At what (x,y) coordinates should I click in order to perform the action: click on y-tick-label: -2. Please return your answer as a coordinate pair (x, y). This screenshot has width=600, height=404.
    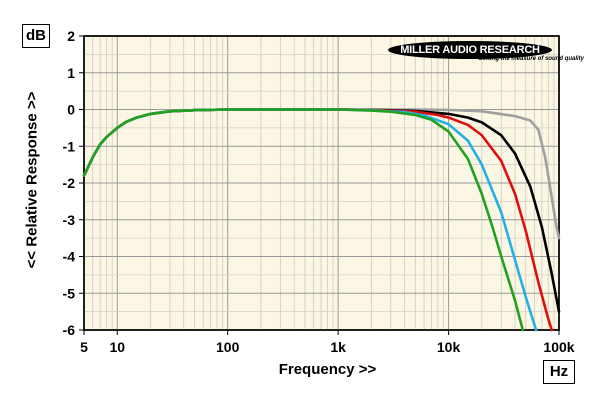
    Looking at the image, I should click on (69, 183).